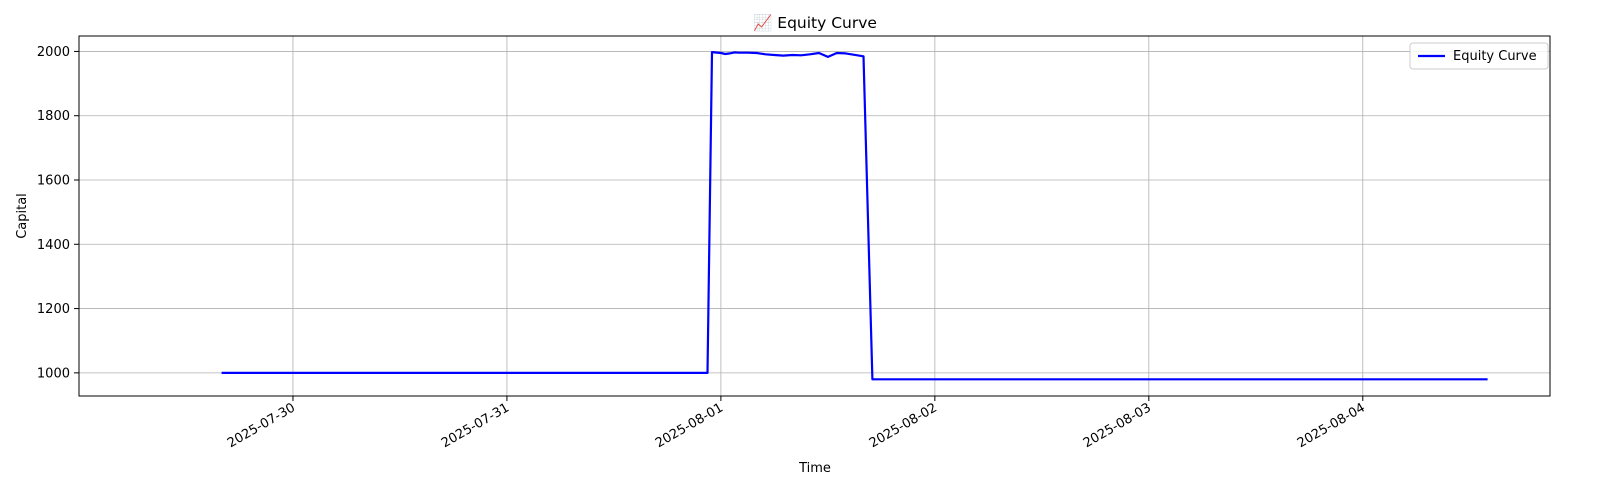 The image size is (1600, 500). What do you see at coordinates (53, 245) in the screenshot?
I see `y-tick-label: 1400` at bounding box center [53, 245].